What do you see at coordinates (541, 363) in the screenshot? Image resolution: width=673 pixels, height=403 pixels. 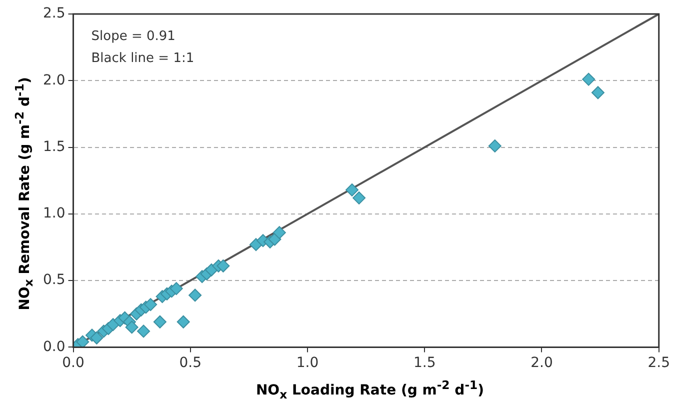 I see `x-tick-label: 2.0` at bounding box center [541, 363].